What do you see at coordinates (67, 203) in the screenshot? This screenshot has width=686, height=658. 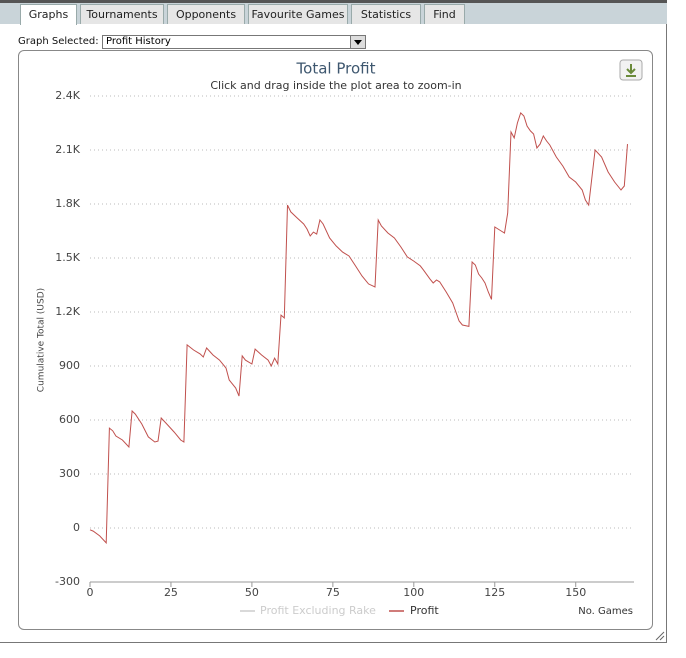 I see `y-tick-label: 1.8K` at bounding box center [67, 203].